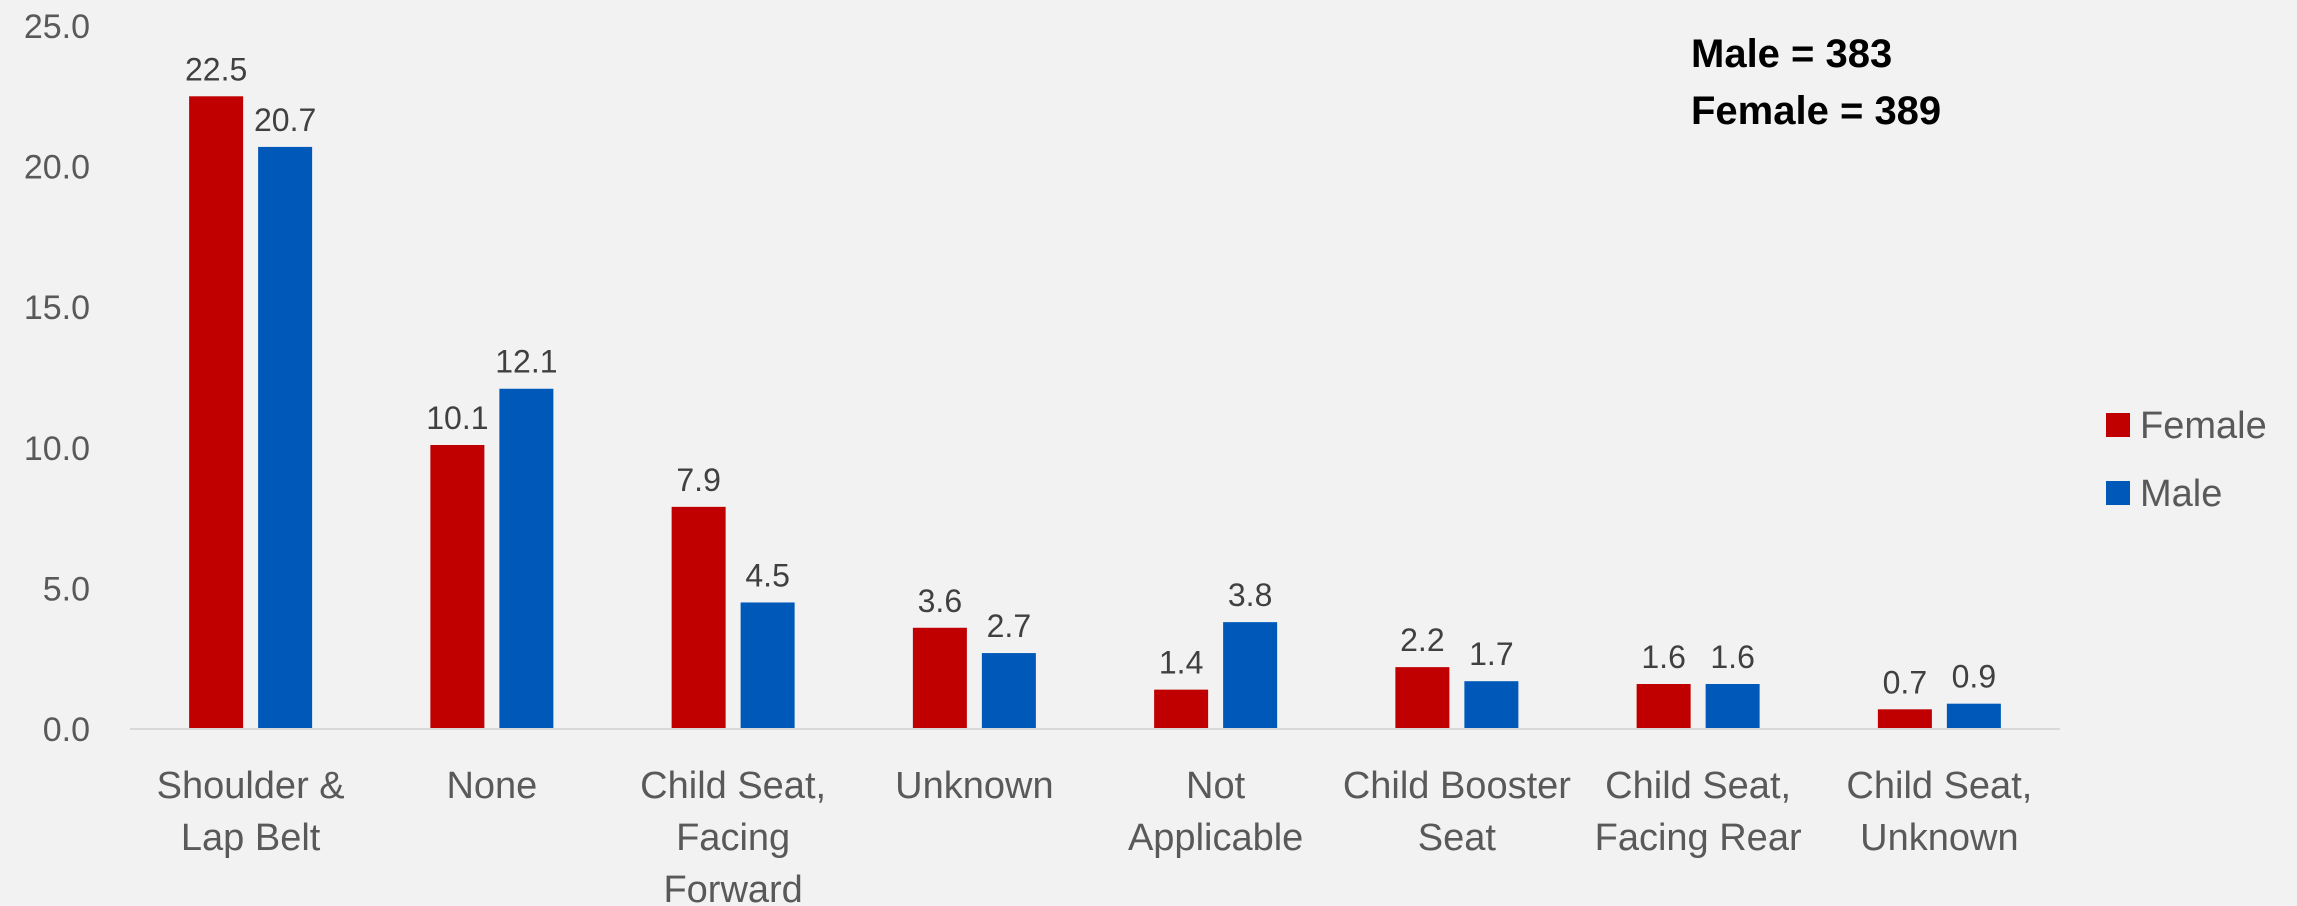  I want to click on x-category-label: Lap Belt, so click(251, 838).